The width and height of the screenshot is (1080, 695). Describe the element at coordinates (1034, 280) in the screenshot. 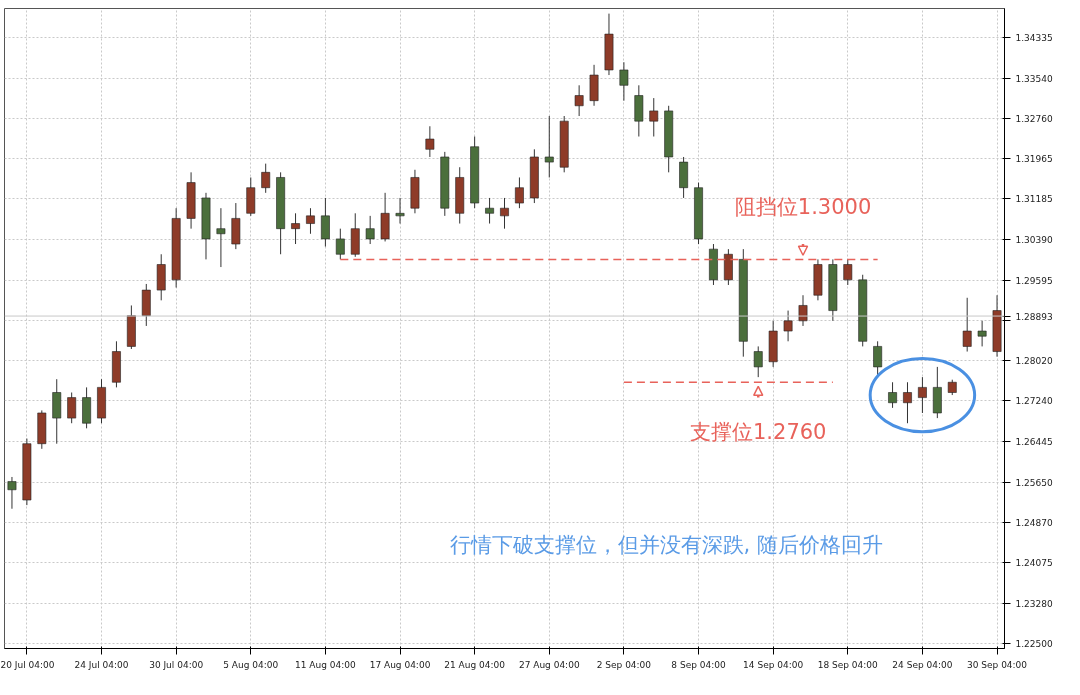

I see `y-tick-label: 1.29595` at that location.